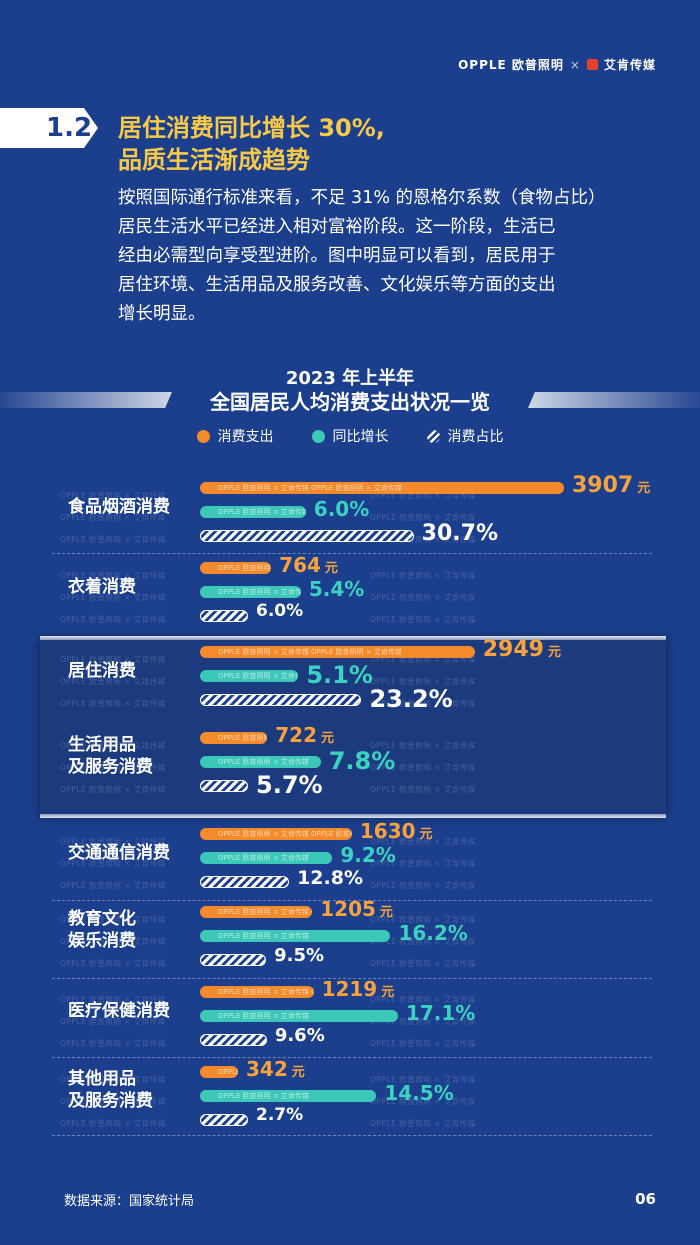  Describe the element at coordinates (360, 437) in the screenshot. I see `legend-label: 同比增长` at that location.